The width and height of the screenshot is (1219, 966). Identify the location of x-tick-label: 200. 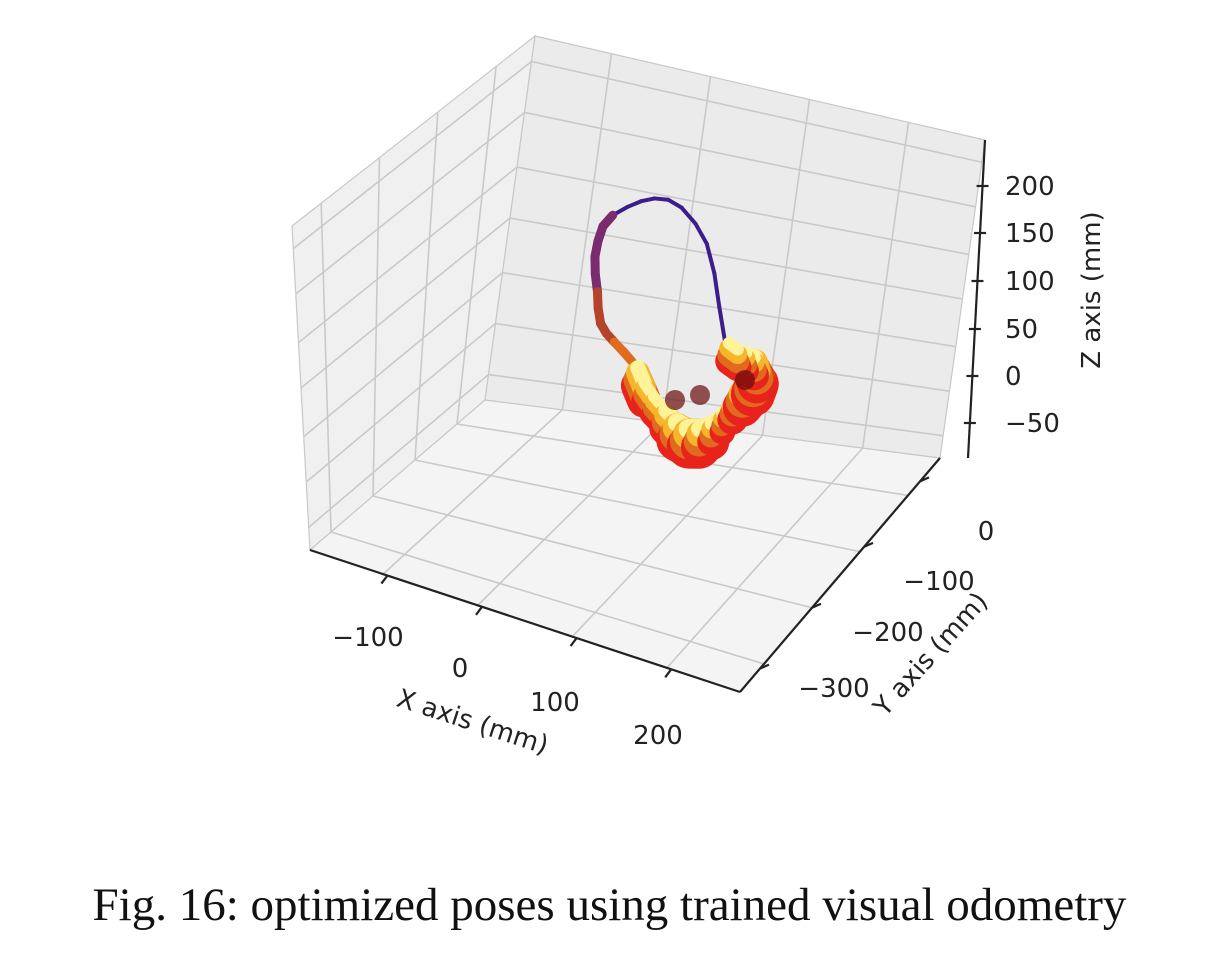
(658, 736).